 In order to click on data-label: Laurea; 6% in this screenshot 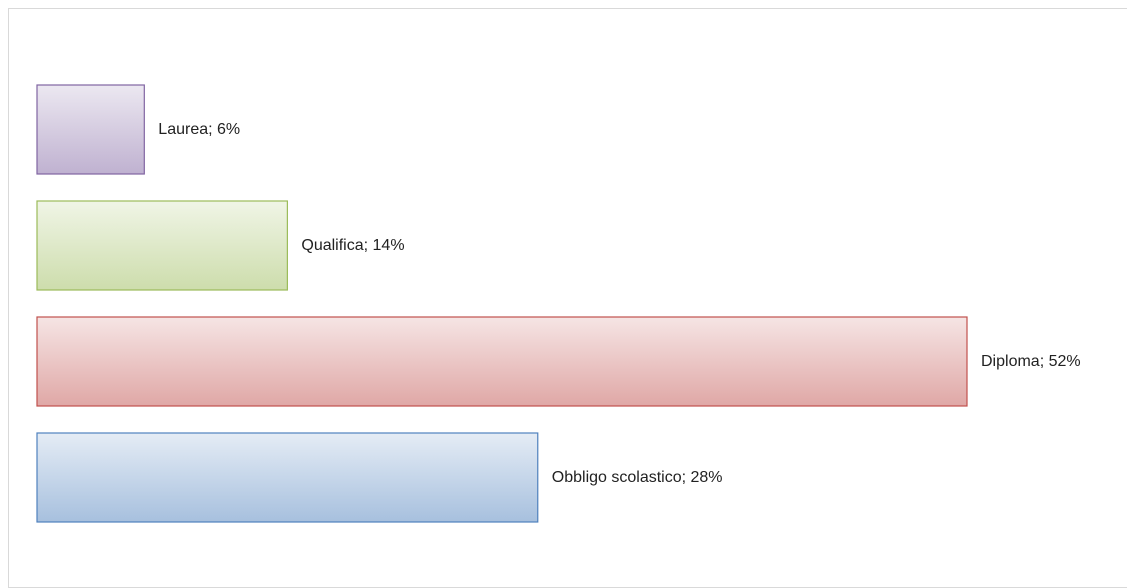, I will do `click(199, 129)`.